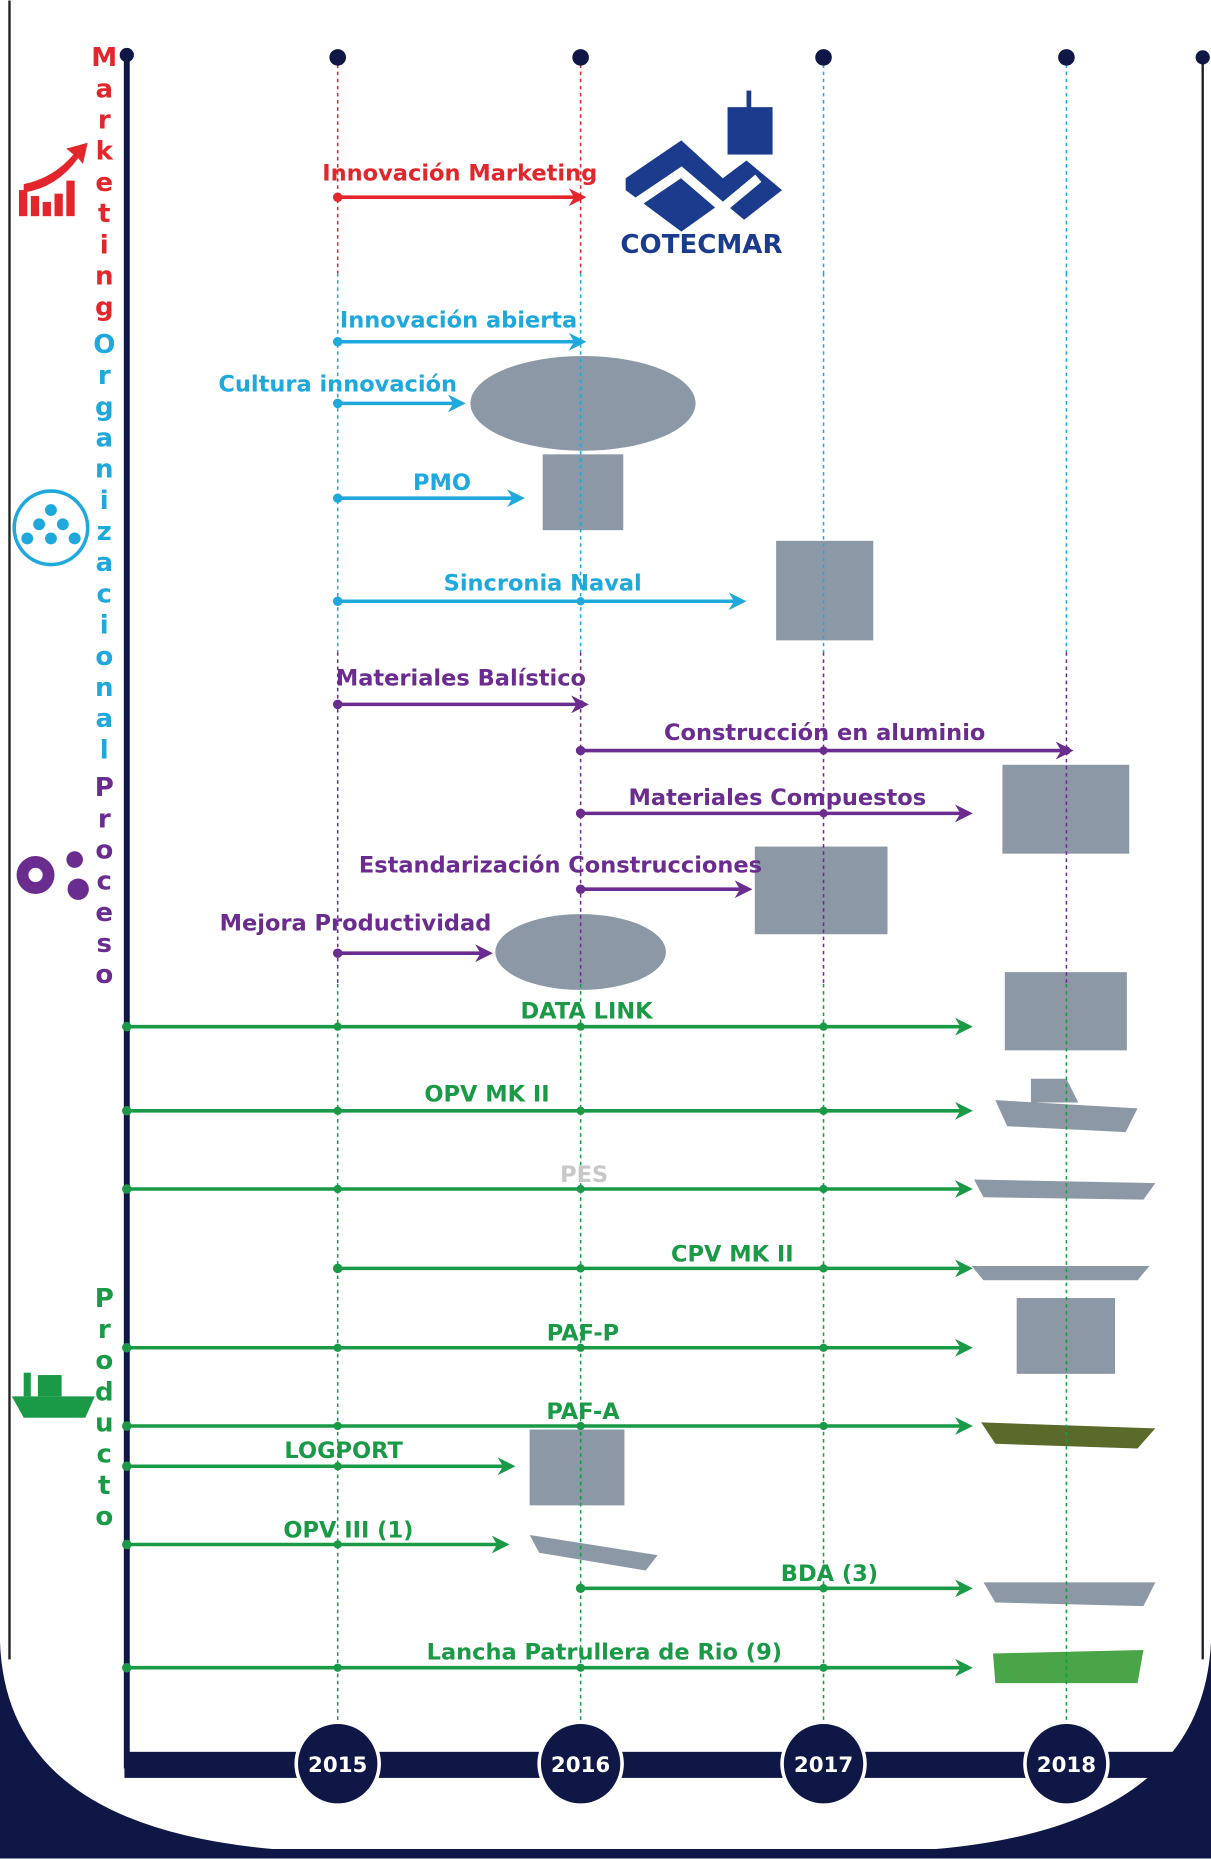 The image size is (1211, 1859). What do you see at coordinates (104, 882) in the screenshot?
I see `section-label: Proceso` at bounding box center [104, 882].